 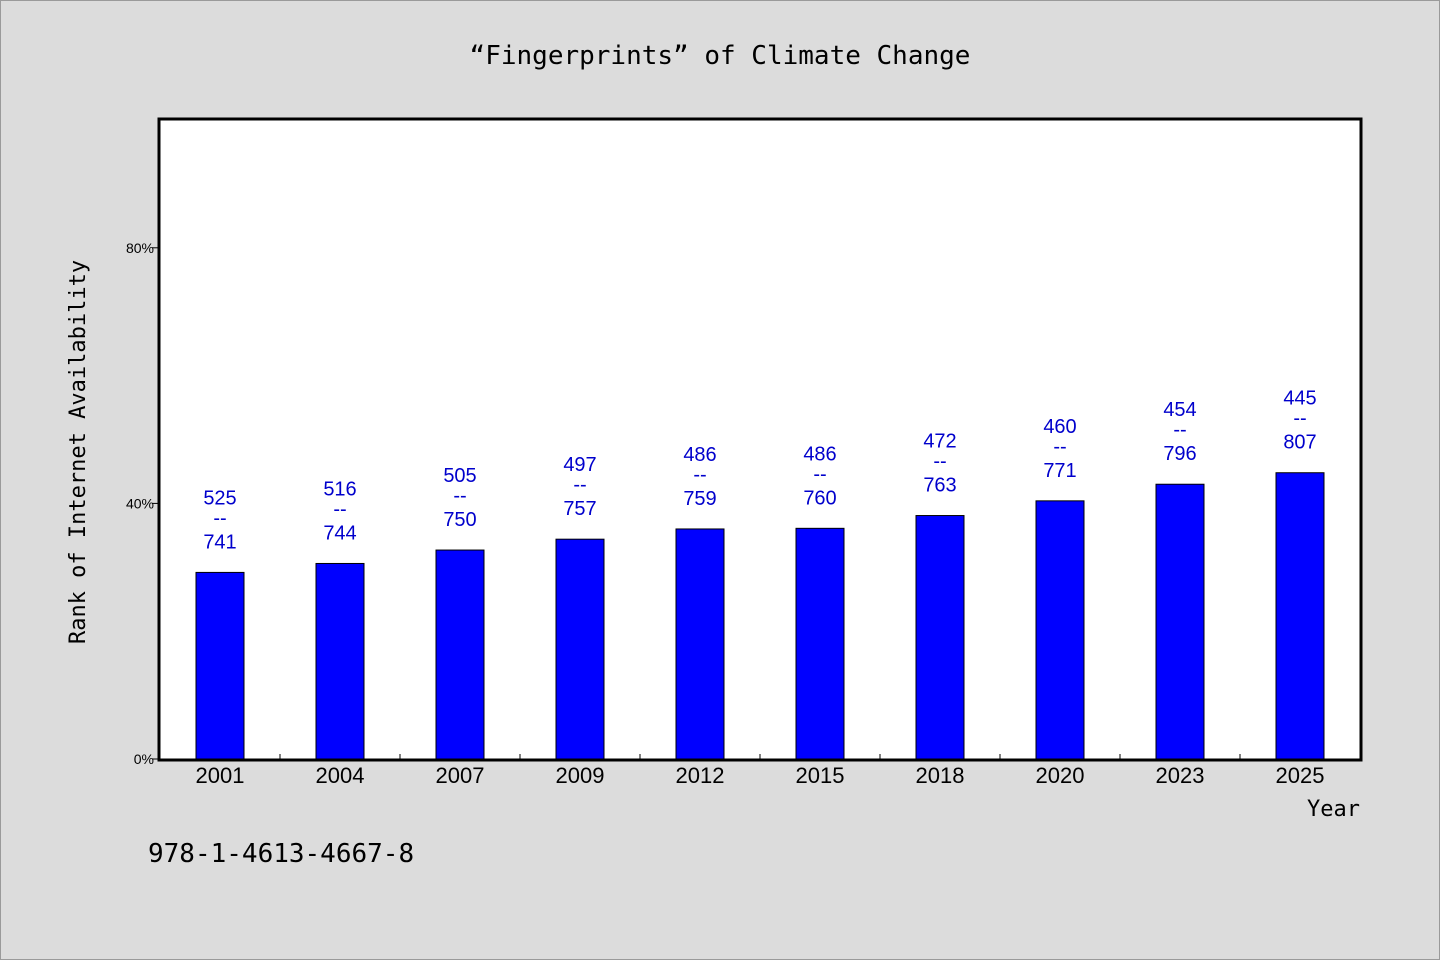 What do you see at coordinates (580, 775) in the screenshot?
I see `x-tick-label: 2009` at bounding box center [580, 775].